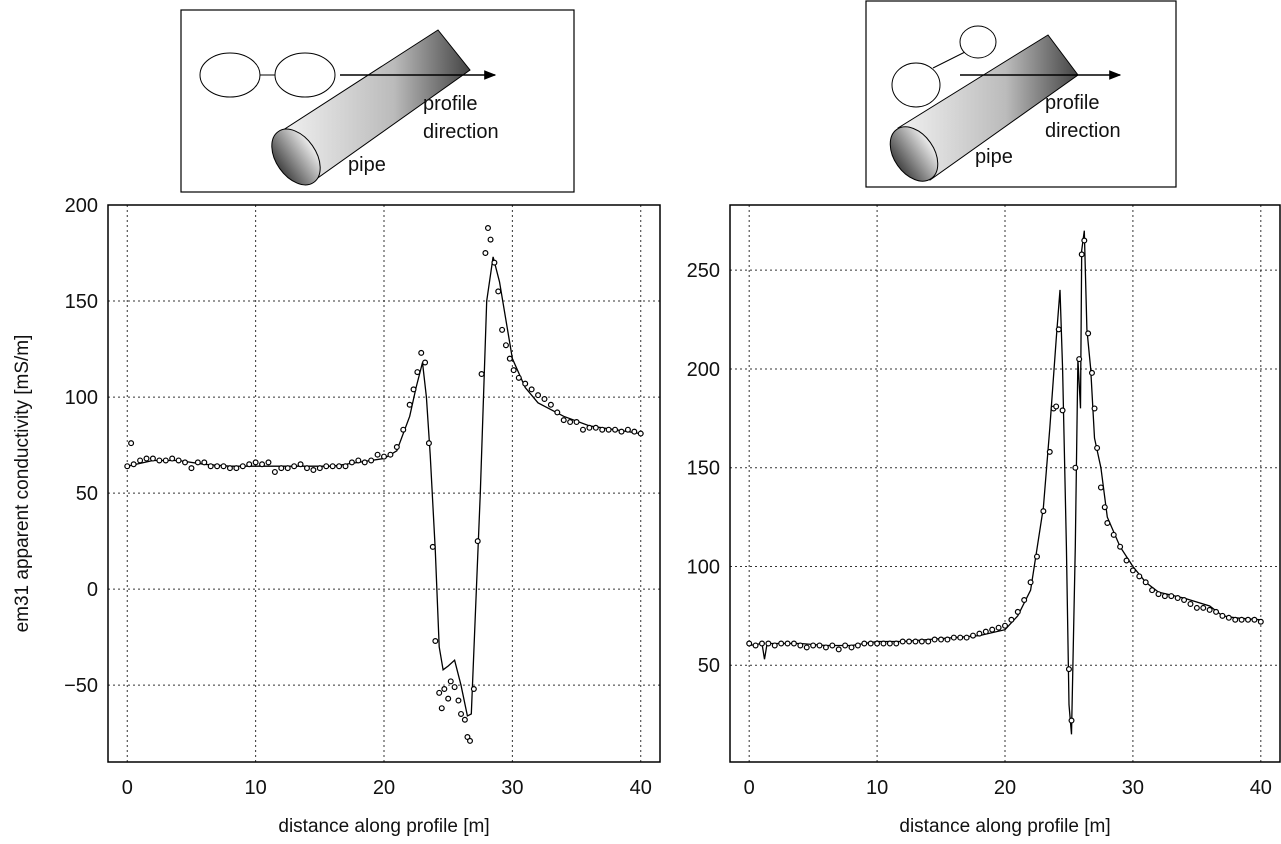 This screenshot has width=1281, height=844. What do you see at coordinates (92, 590) in the screenshot?
I see `y-tick-label: 0` at bounding box center [92, 590].